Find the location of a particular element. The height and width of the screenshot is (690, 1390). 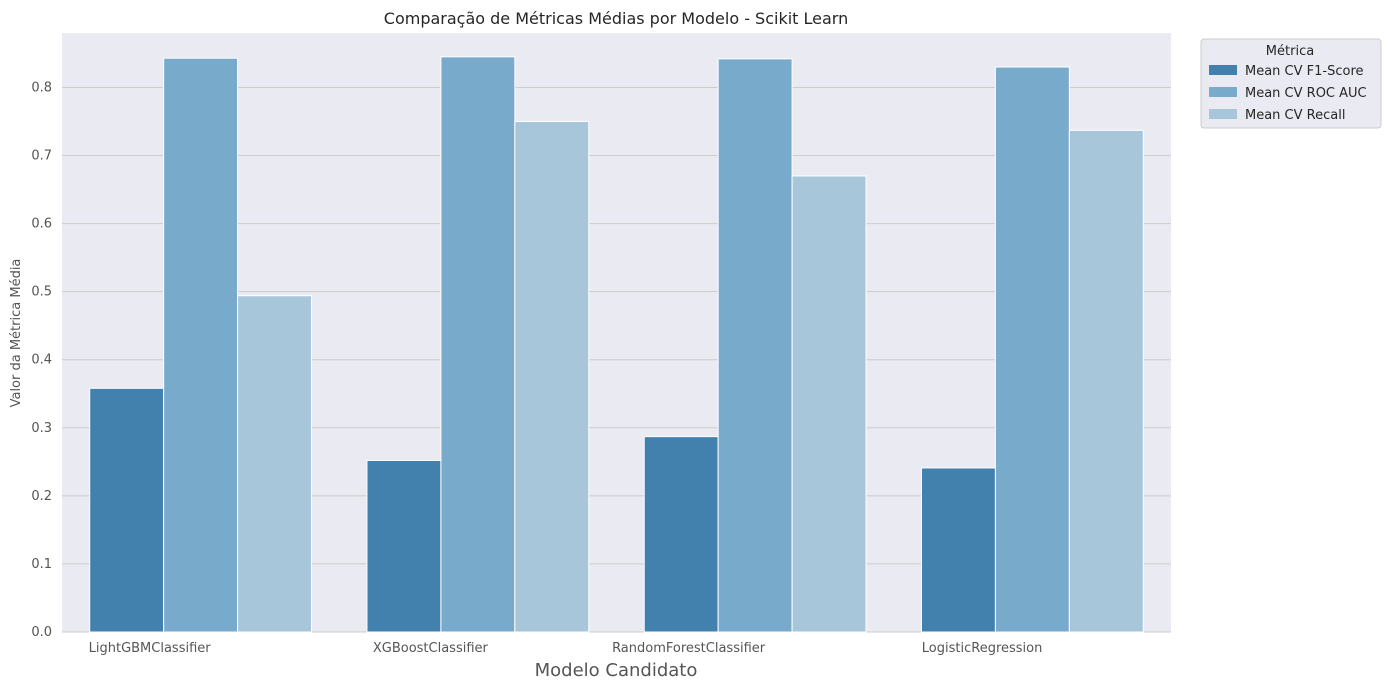

y-tick-label: 0.3 is located at coordinates (41, 428).